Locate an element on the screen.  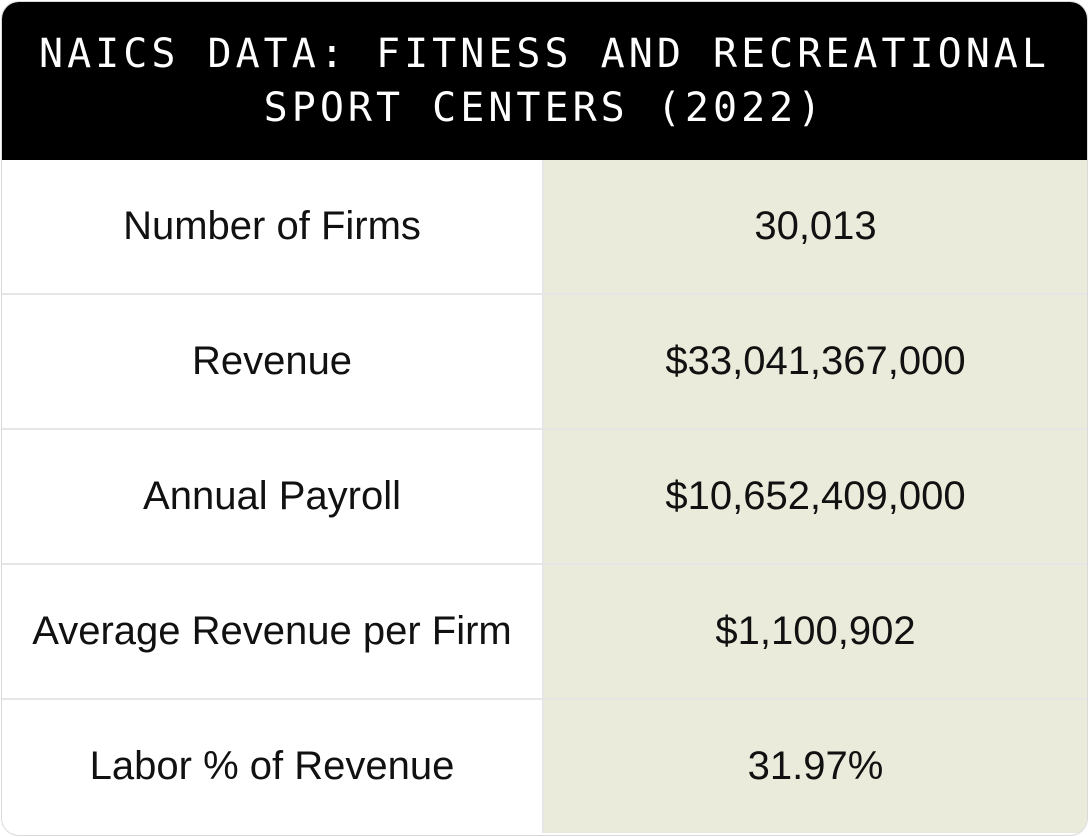
row-label: Revenue is located at coordinates (273, 361).